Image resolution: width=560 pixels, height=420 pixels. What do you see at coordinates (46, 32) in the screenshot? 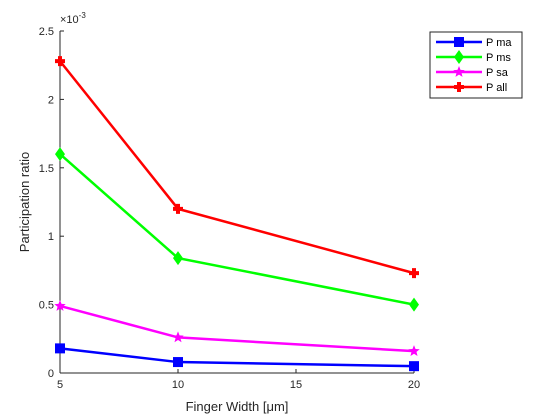
I see `y-tick-label: 2.5` at bounding box center [46, 32].